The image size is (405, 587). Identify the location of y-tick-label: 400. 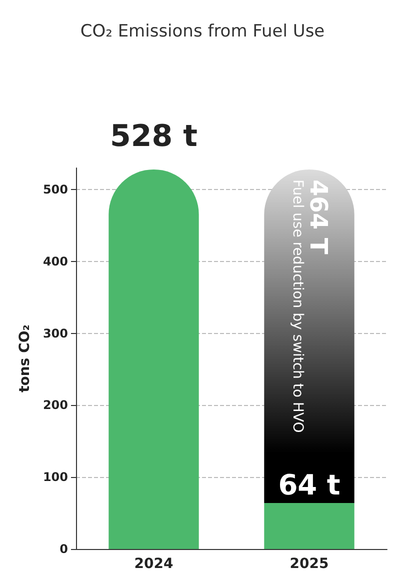
(55, 261).